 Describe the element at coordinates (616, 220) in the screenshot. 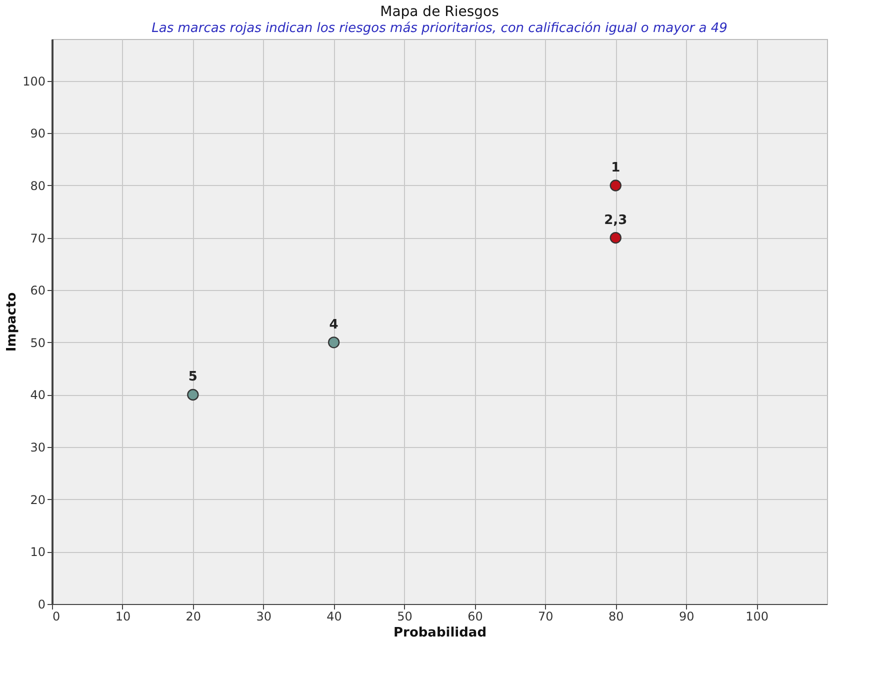

I see `annotation: 2,3` at that location.